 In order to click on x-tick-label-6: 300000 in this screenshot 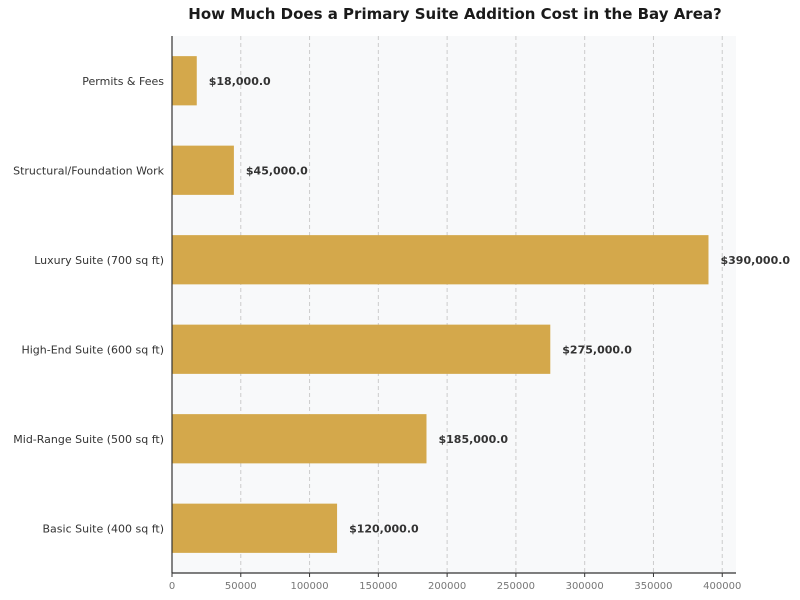, I will do `click(585, 586)`.